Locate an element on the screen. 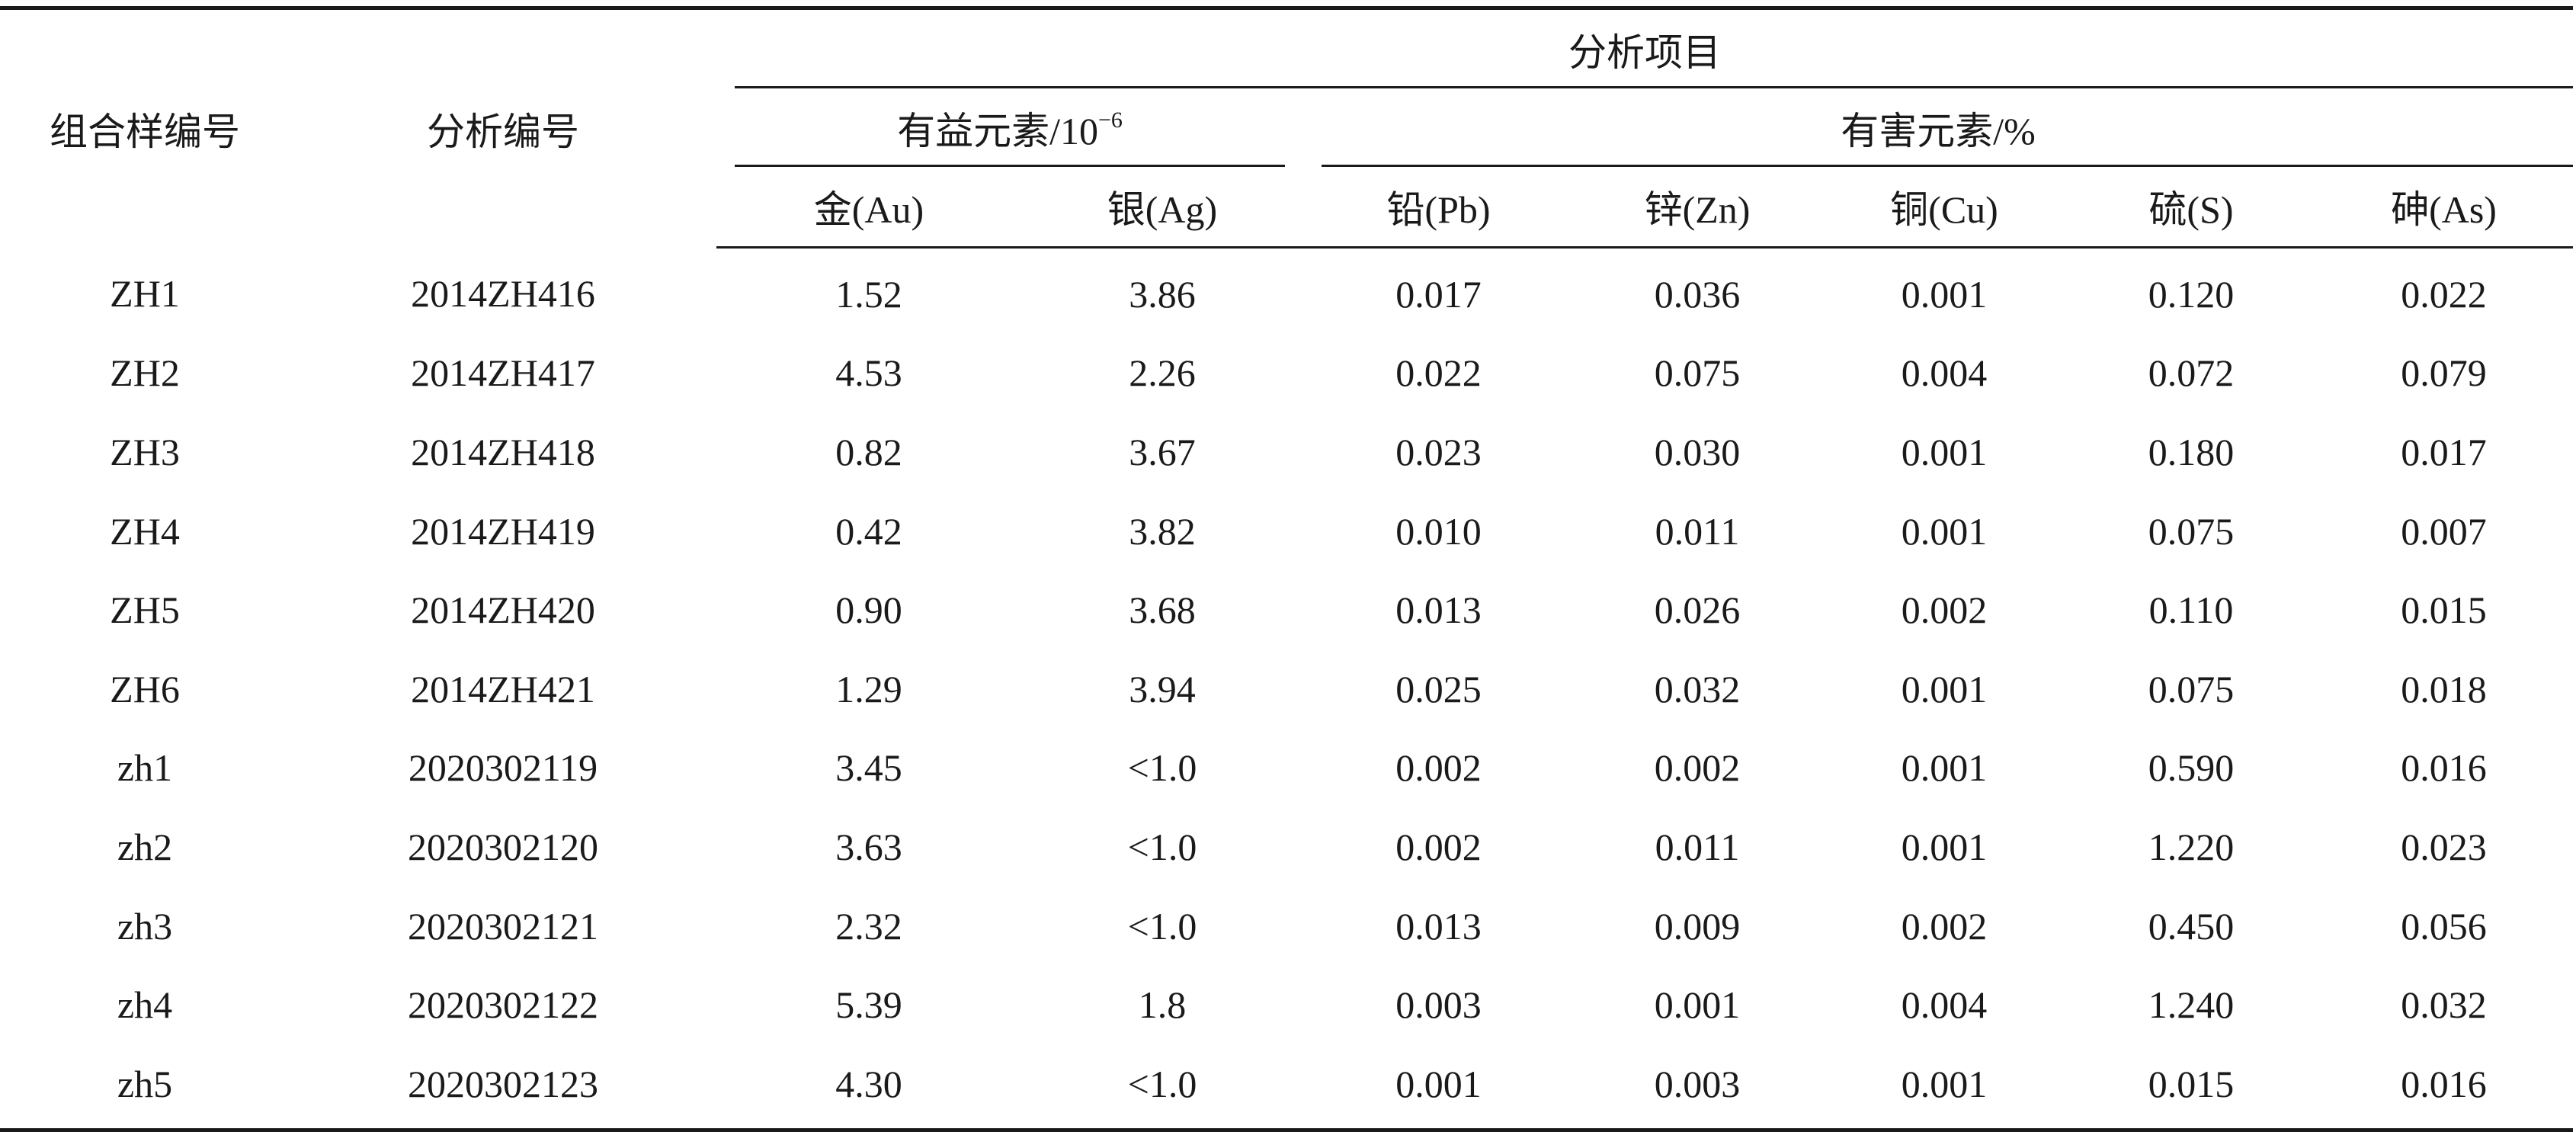 This screenshot has height=1132, width=2576. cell-combo-id: ZH2 is located at coordinates (145, 373).